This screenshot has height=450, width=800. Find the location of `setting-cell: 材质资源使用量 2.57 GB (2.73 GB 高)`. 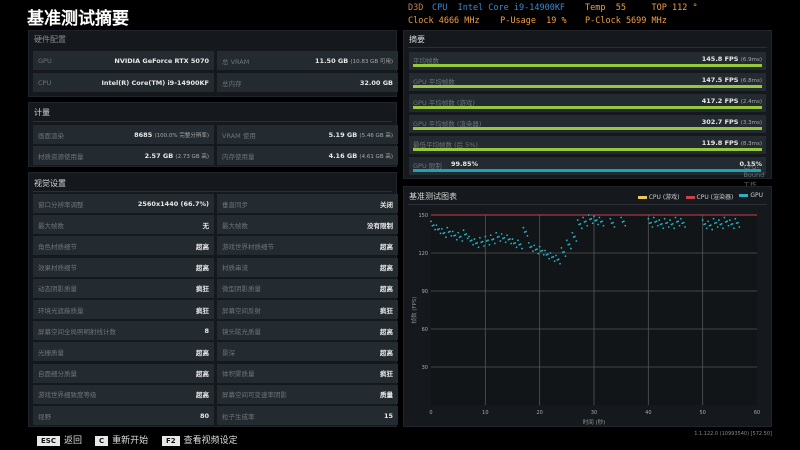

setting-cell: 材质资源使用量 2.57 GB (2.73 GB 高) is located at coordinates (123, 155).